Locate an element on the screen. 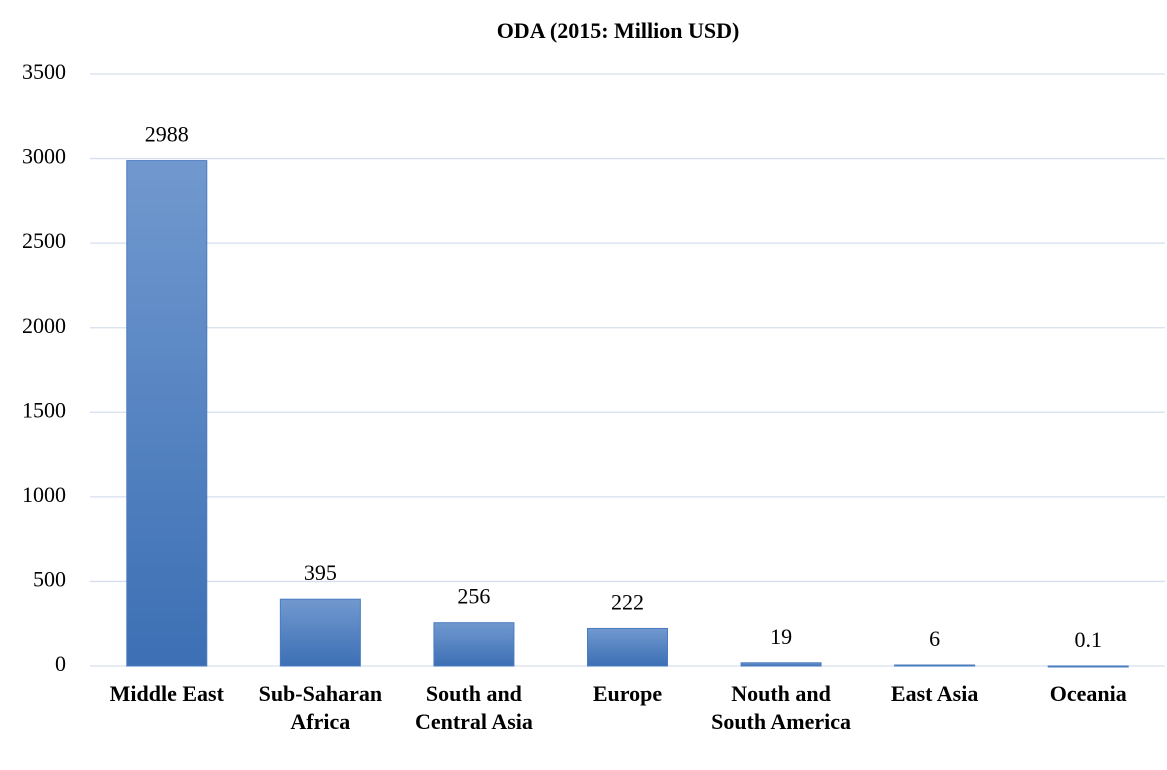 The height and width of the screenshot is (770, 1167). x-tick-label-box: East Asia is located at coordinates (934, 693).